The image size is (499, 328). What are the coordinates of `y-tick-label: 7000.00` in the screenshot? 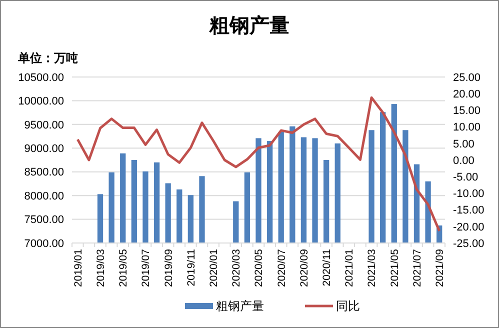 It's located at (44, 244).